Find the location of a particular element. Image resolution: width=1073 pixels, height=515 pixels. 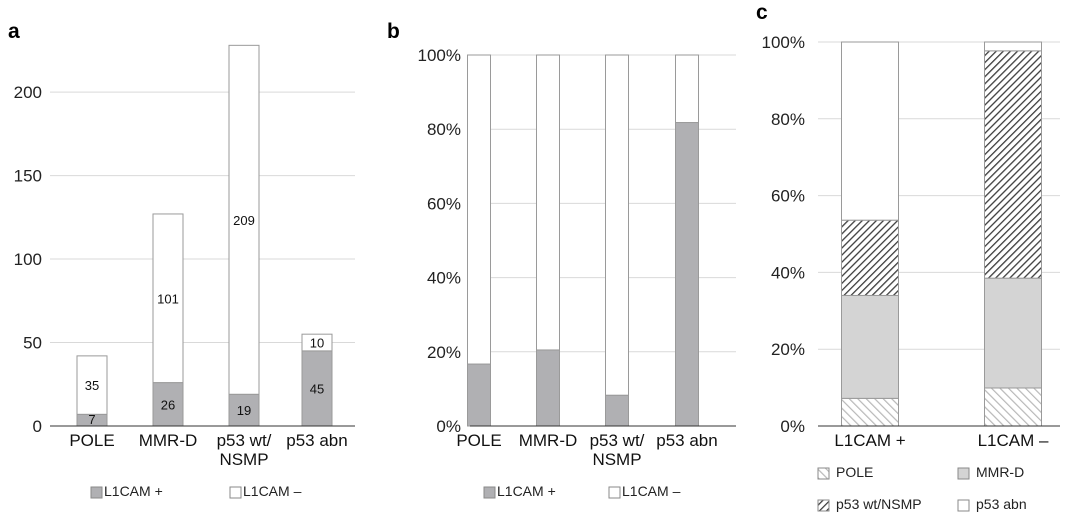

data-label: 101 is located at coordinates (168, 298).